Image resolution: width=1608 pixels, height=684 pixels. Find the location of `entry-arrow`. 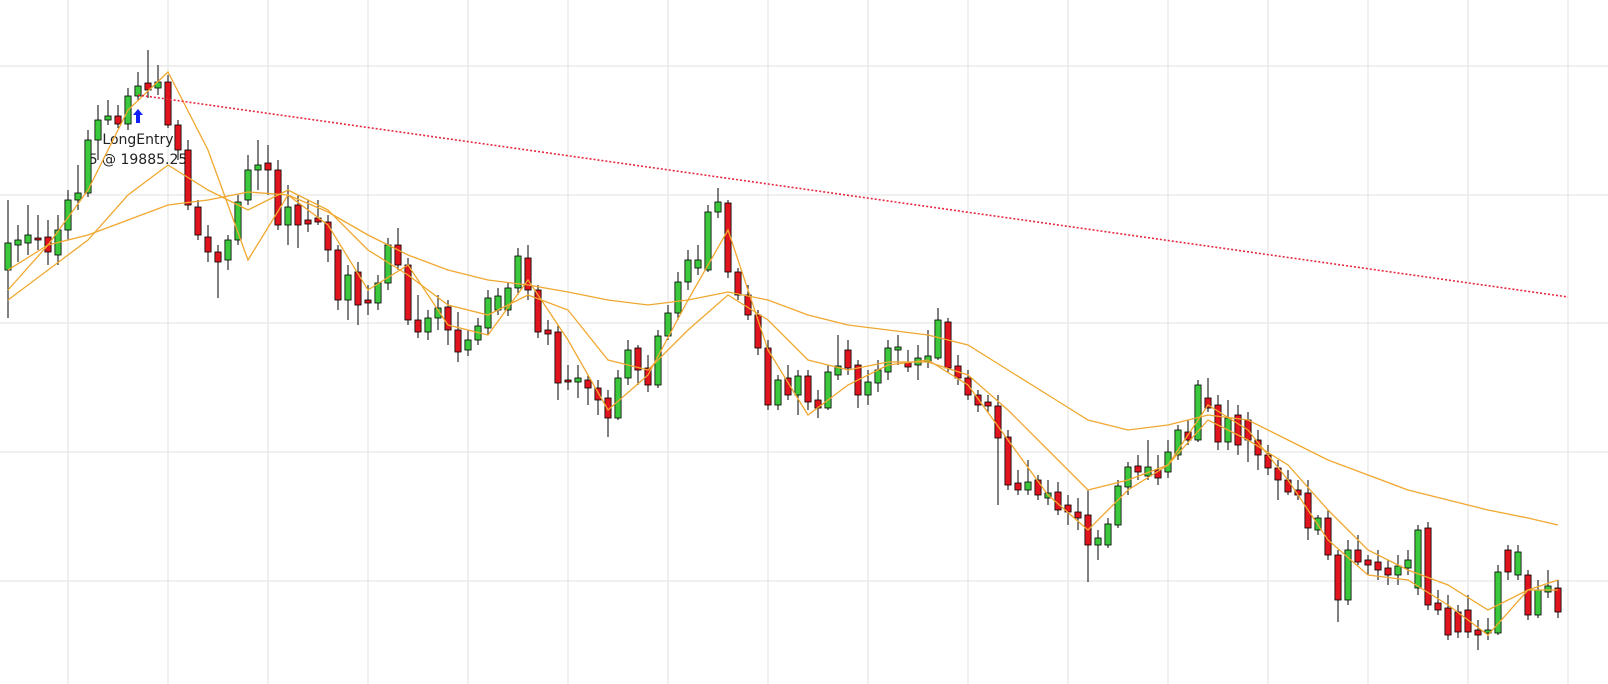

entry-arrow is located at coordinates (138, 116).